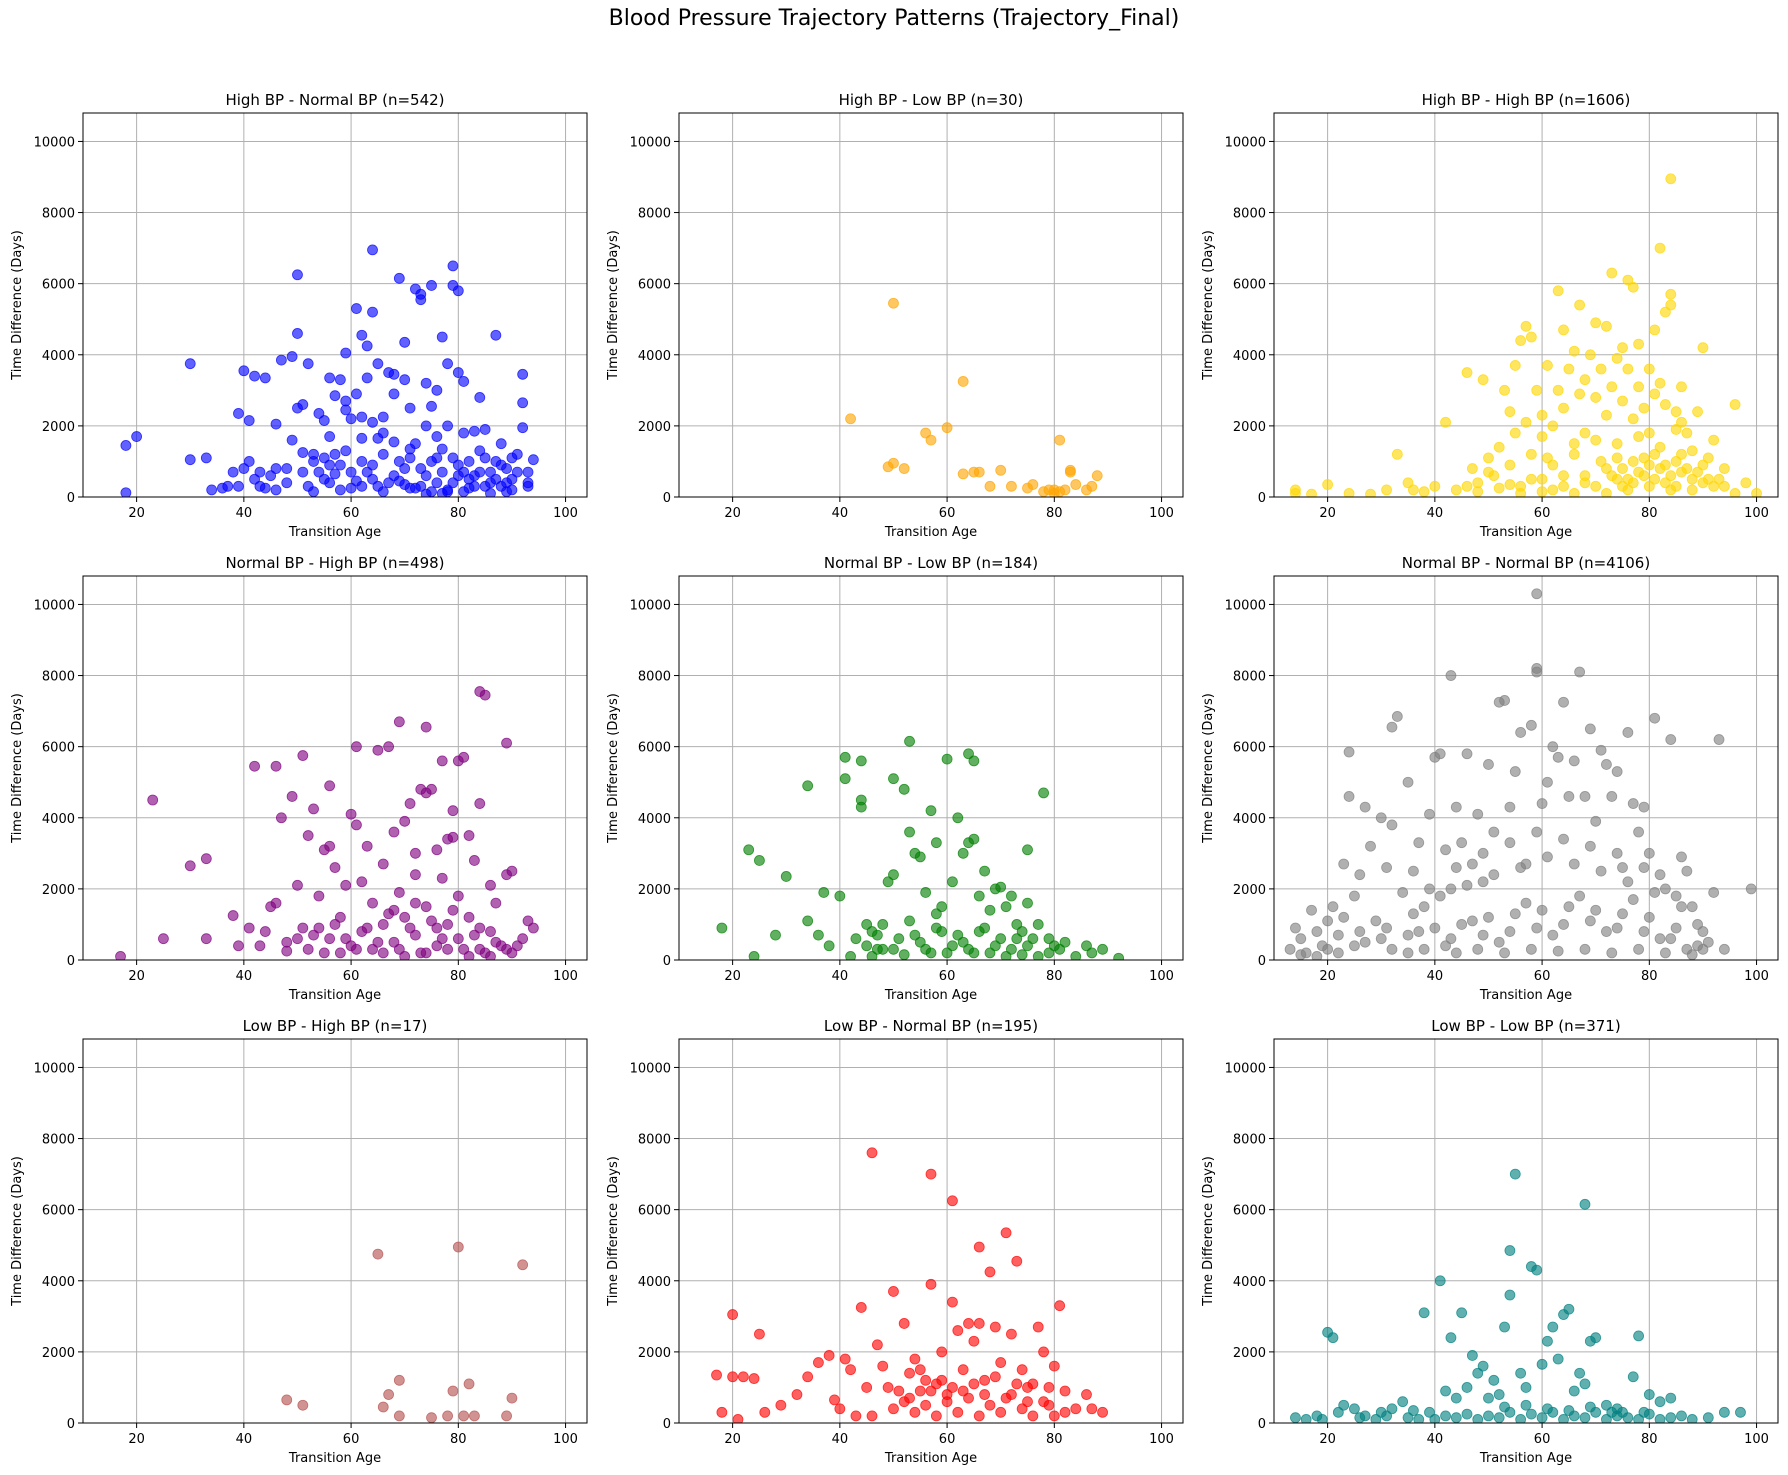 Image resolution: width=1788 pixels, height=1475 pixels. I want to click on y-tick-label: 2000, so click(1249, 427).